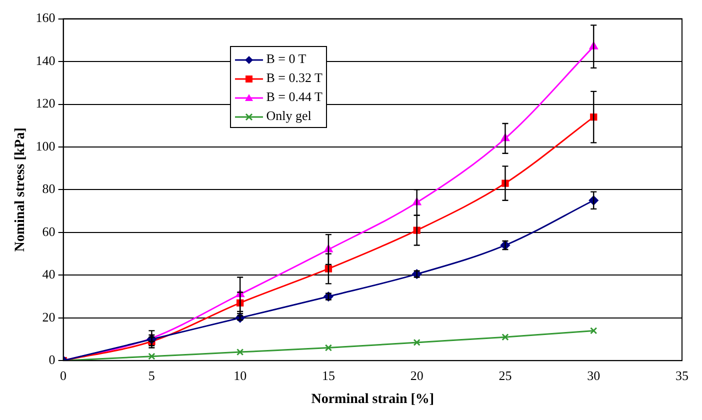 Image resolution: width=702 pixels, height=420 pixels. What do you see at coordinates (294, 96) in the screenshot?
I see `legend-label: B = 0.44 T` at bounding box center [294, 96].